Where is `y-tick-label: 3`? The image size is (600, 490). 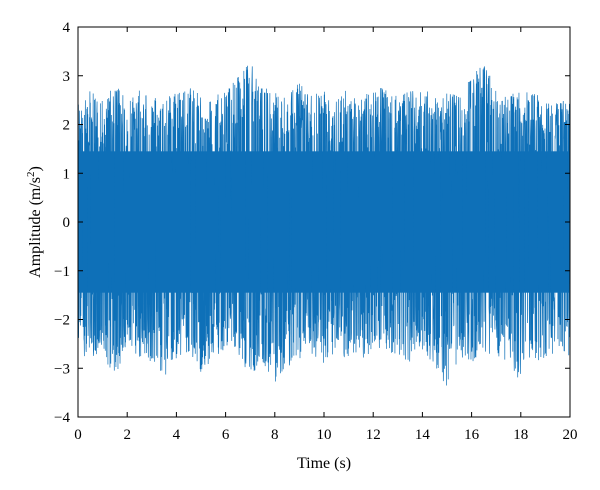 y-tick-label: 3 is located at coordinates (67, 77).